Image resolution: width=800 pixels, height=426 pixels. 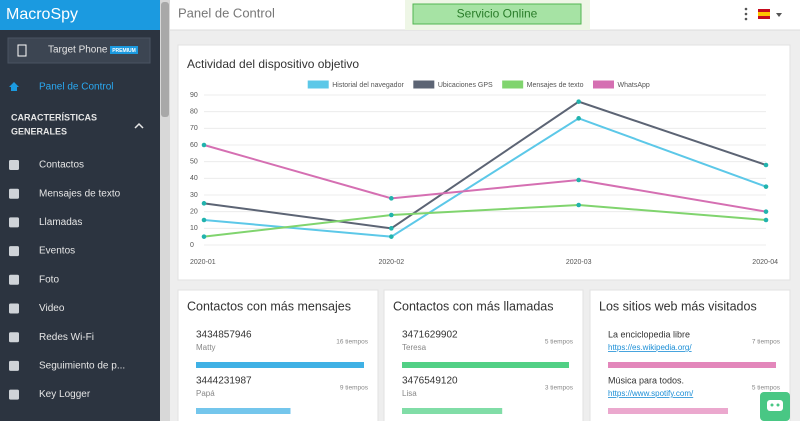 I want to click on chart-title: Actividad del dispositivo objetivo, so click(x=273, y=64).